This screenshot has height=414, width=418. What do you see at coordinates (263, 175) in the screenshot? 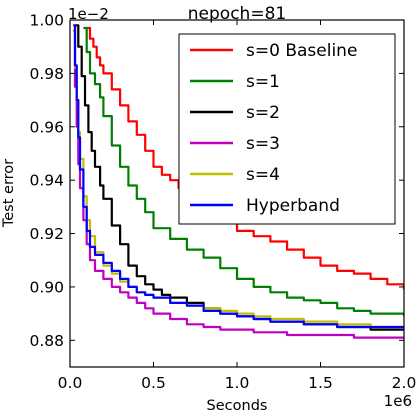
I see `legend-label: s=4` at bounding box center [263, 175].